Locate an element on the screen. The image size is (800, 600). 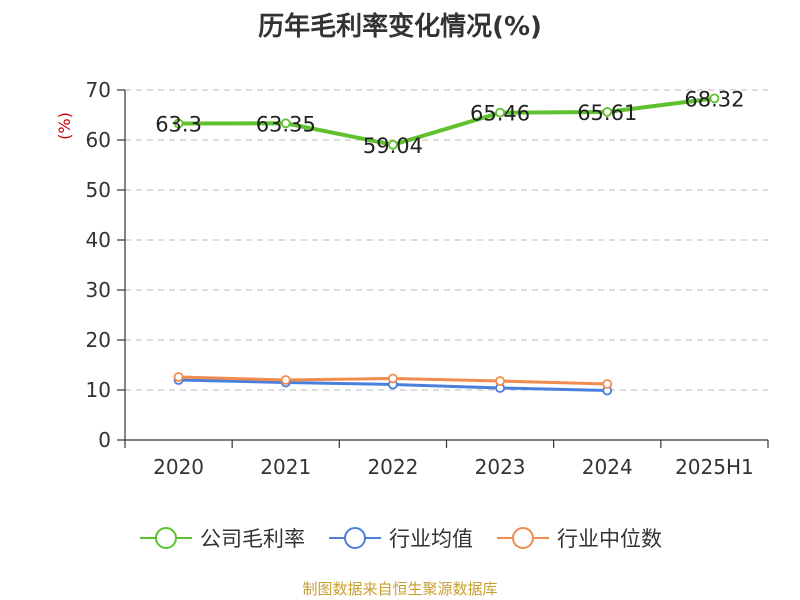
data-labels: 63.3 63.35 59.04 65.46 65.61 68.32 is located at coordinates (449, 122).